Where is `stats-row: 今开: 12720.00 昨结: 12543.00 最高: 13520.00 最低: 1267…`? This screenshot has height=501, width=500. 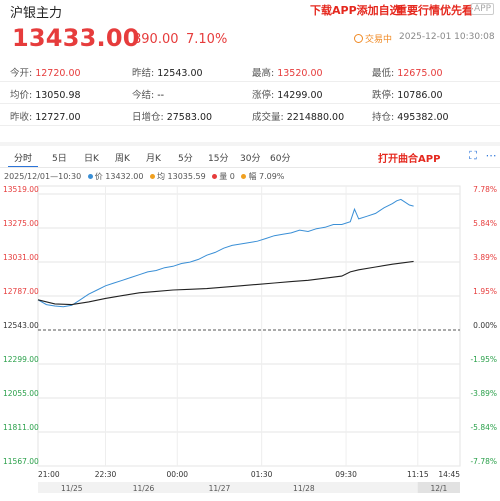
stats-row: 今开: 12720.00 昨结: 12543.00 最高: 13520.00 最低: 1267… is located at coordinates (250, 71).